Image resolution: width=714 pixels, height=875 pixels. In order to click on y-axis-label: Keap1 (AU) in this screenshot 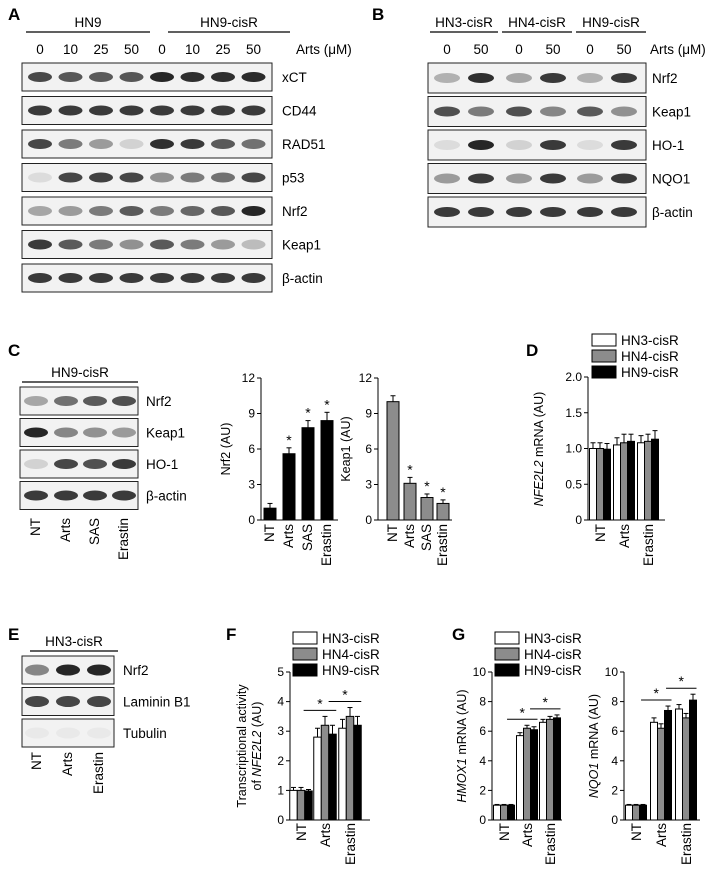, I will do `click(346, 448)`.